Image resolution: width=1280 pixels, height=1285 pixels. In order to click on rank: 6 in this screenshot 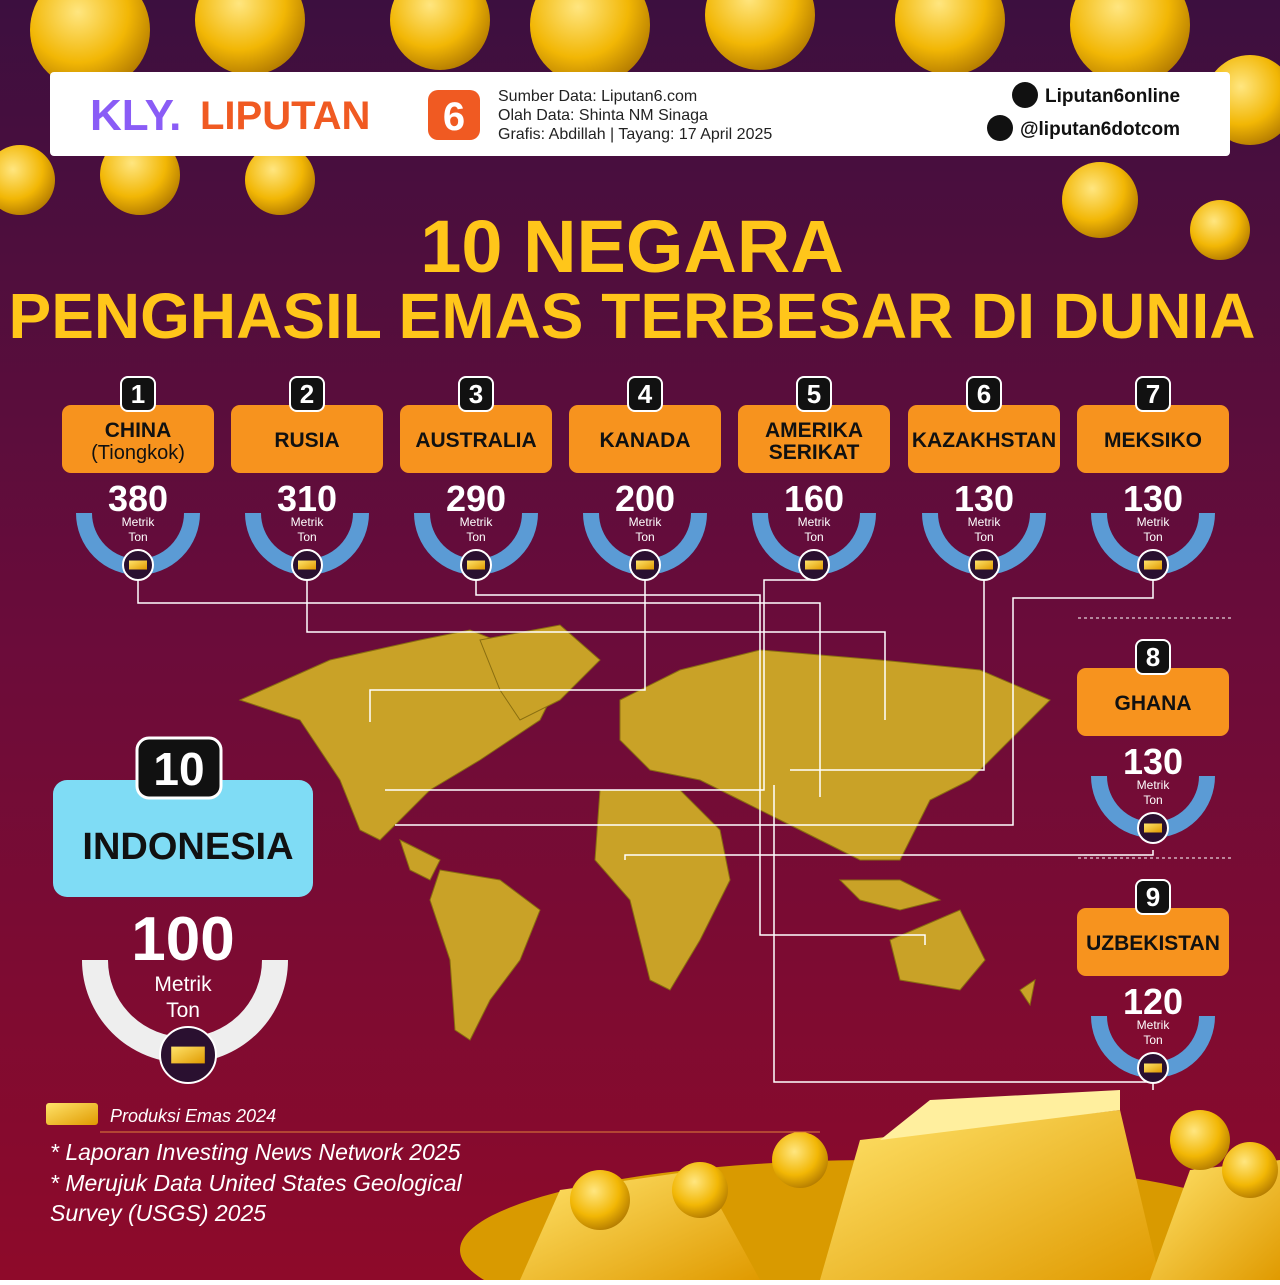, I will do `click(984, 394)`.